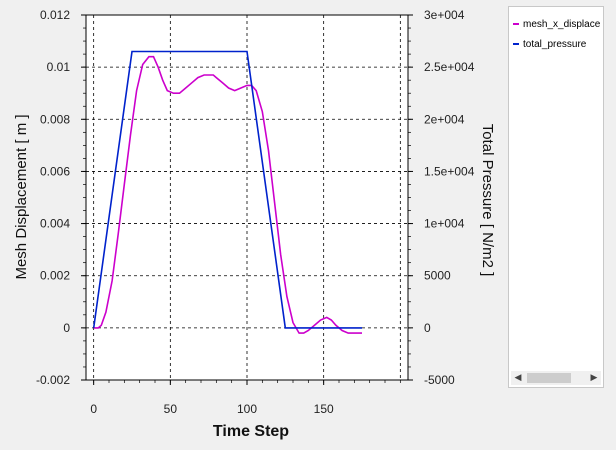 This screenshot has width=616, height=450. I want to click on x-tick-label: 0, so click(93, 409).